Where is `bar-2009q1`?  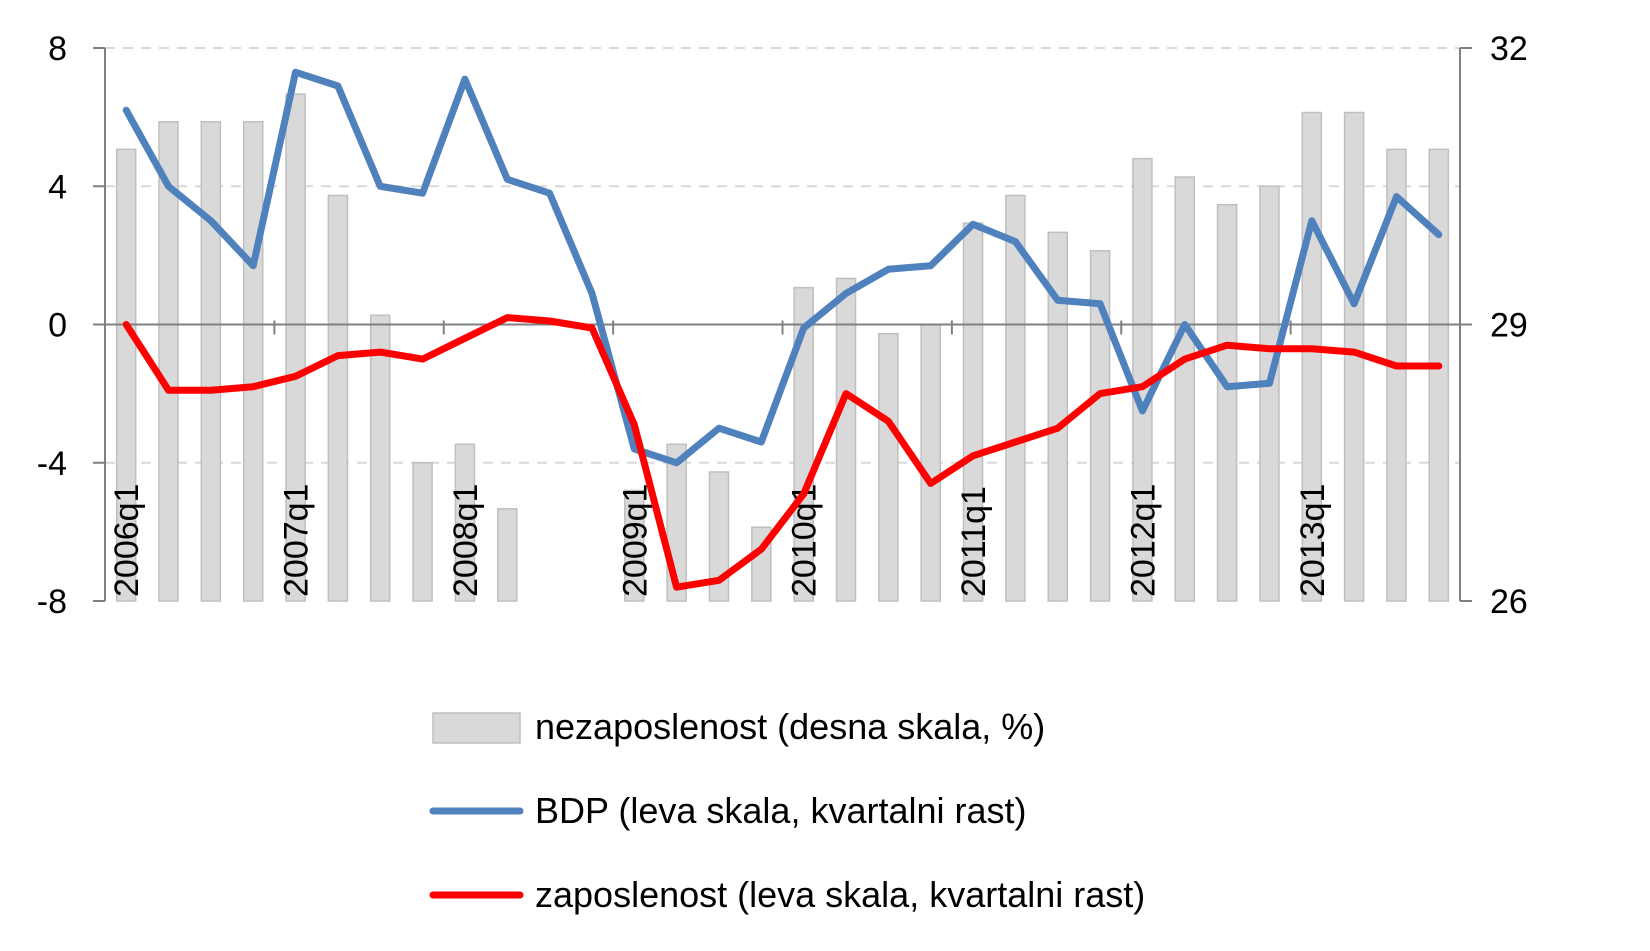
bar-2009q1 is located at coordinates (634, 545).